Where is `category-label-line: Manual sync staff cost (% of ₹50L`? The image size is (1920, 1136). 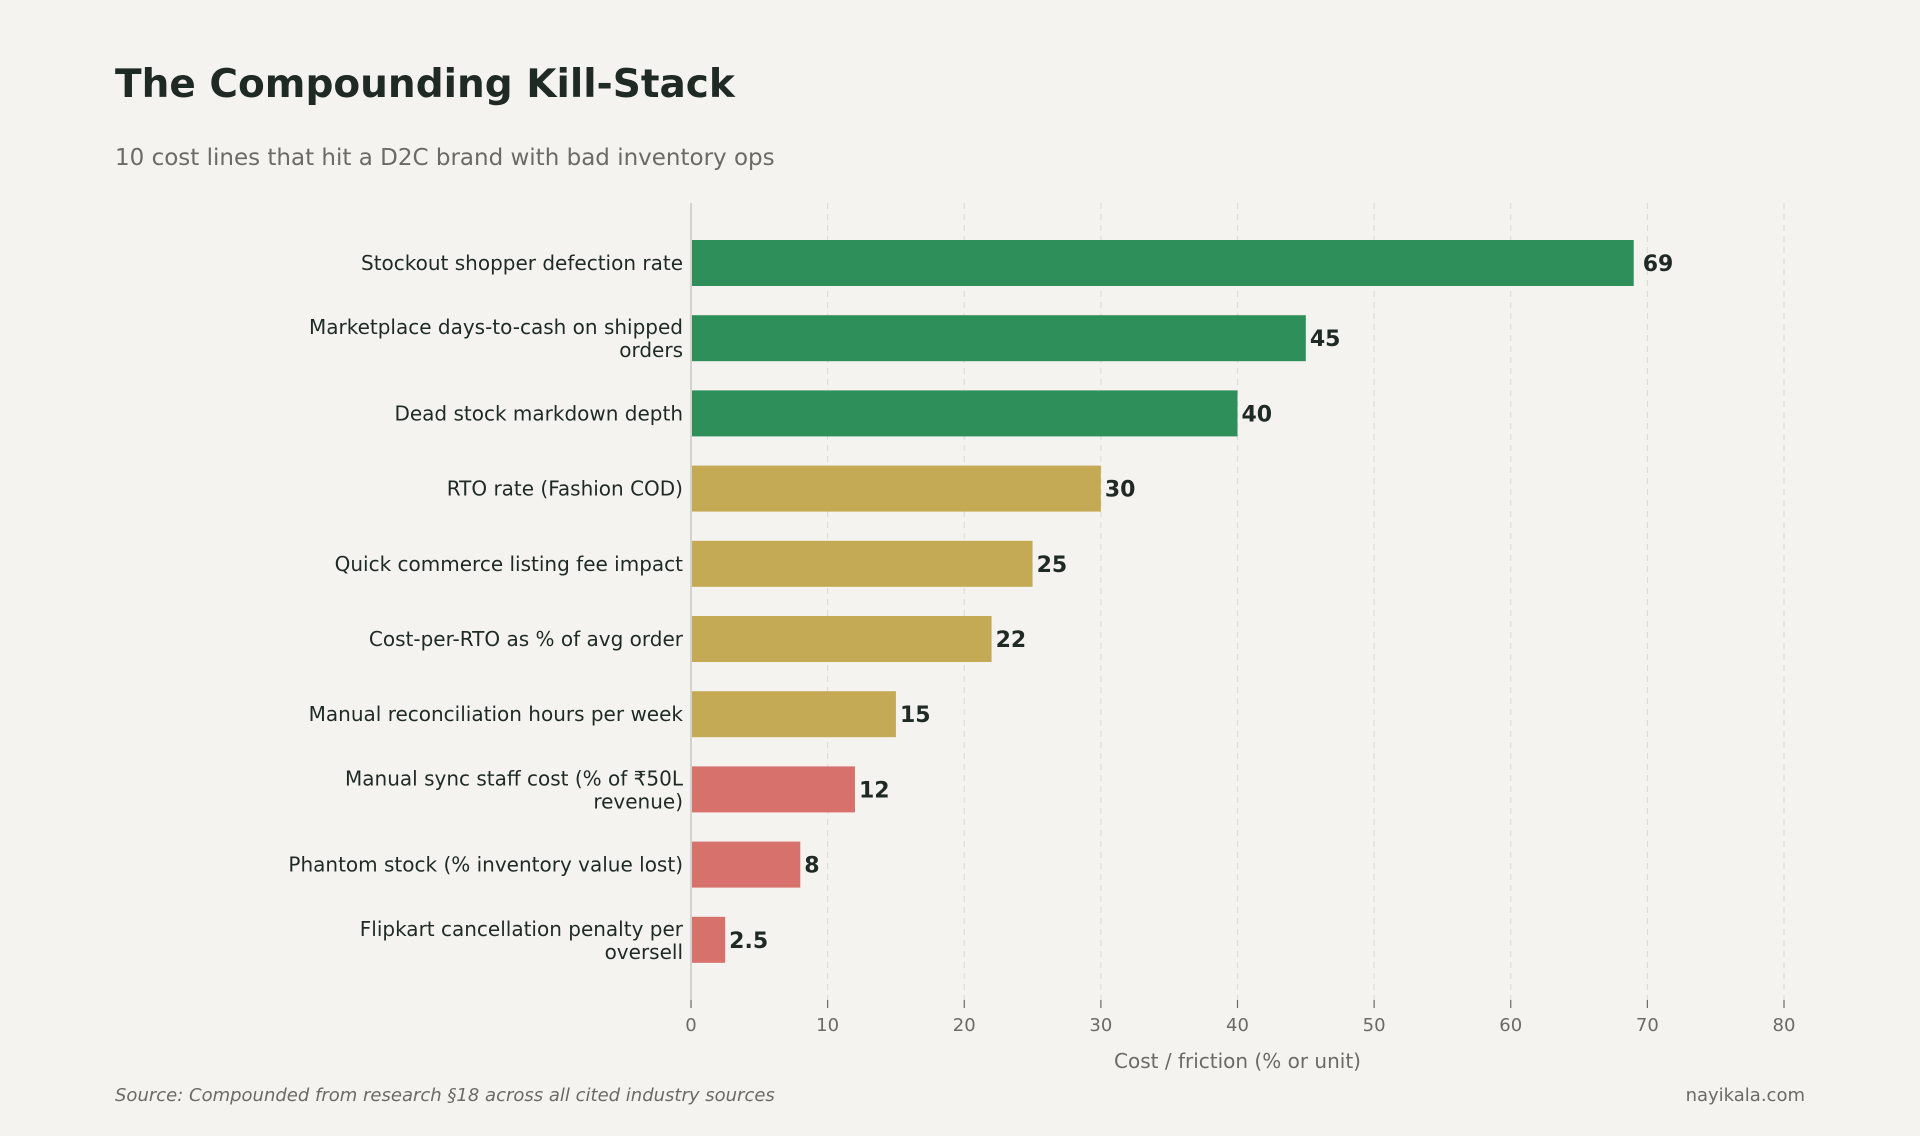
category-label-line: Manual sync staff cost (% of ₹50L is located at coordinates (514, 778).